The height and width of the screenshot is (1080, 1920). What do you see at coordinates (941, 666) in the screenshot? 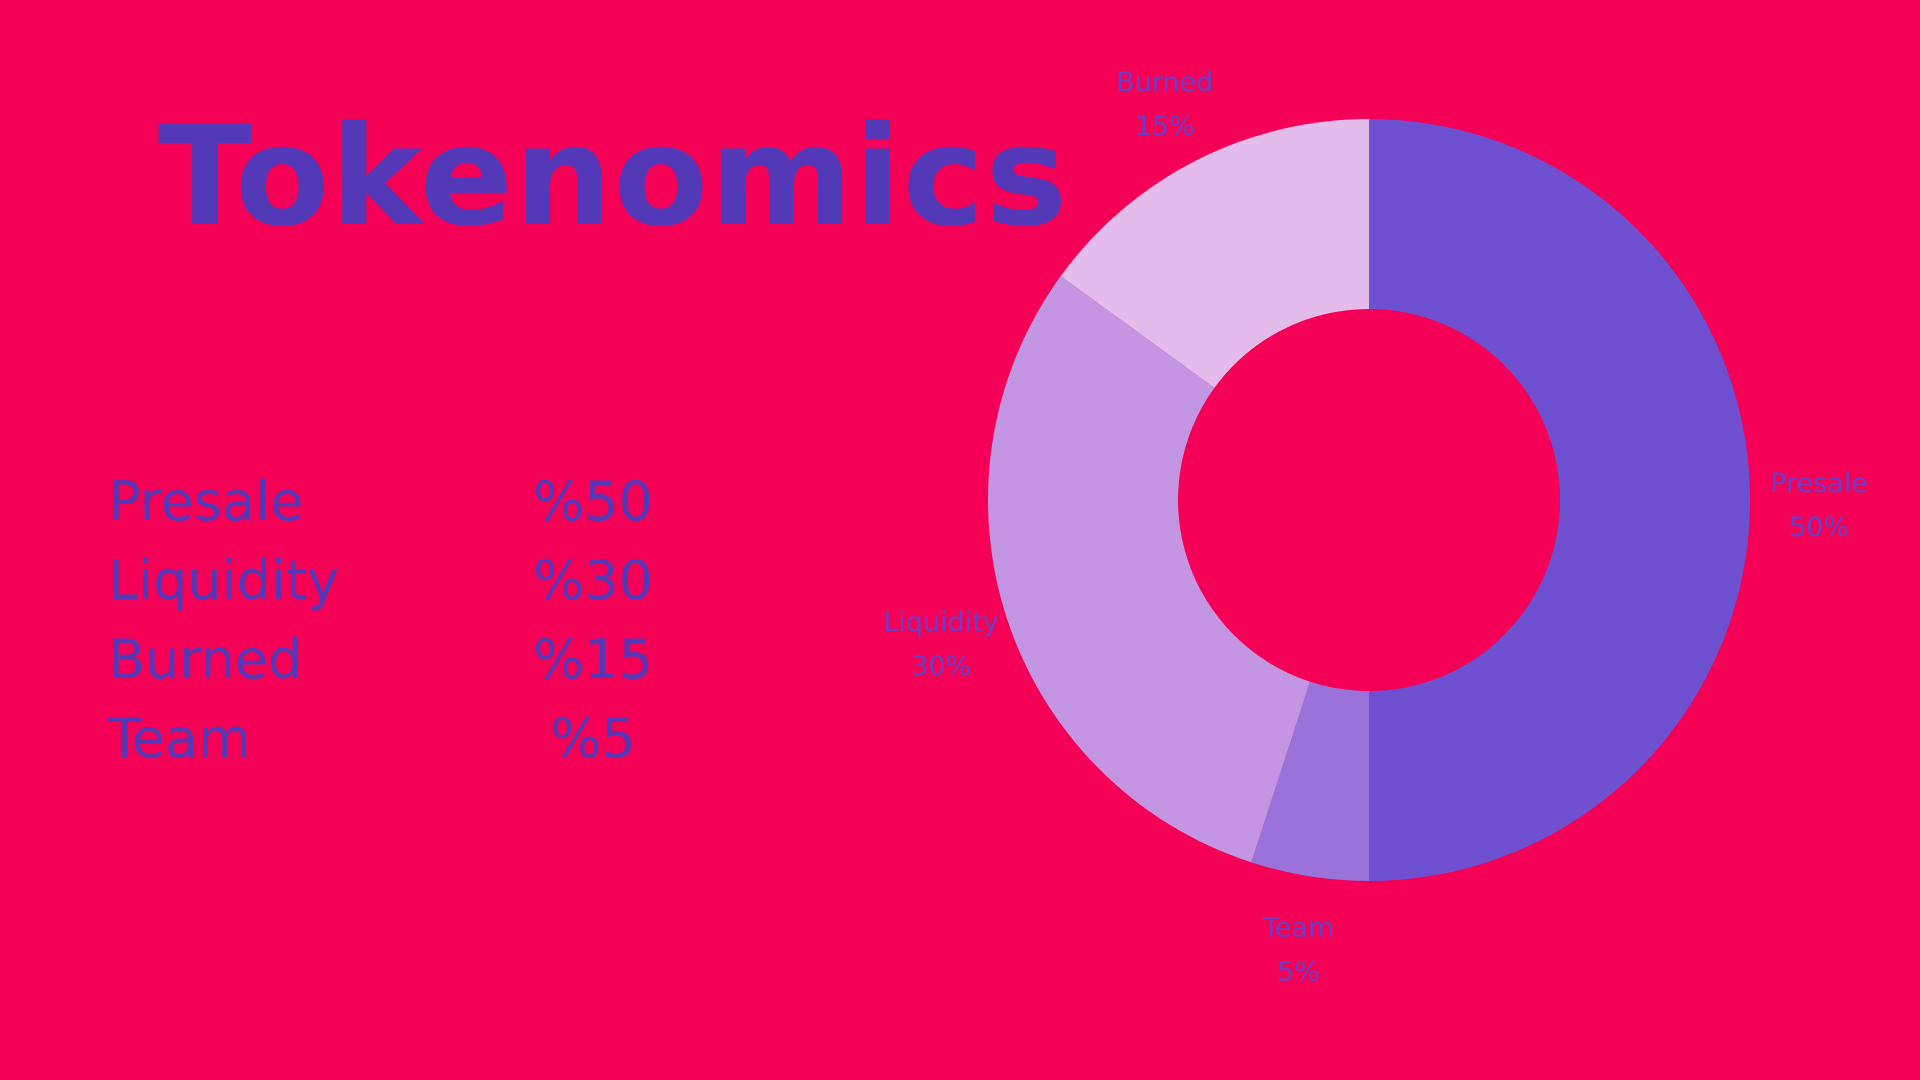
I see `slice-label-value: 30%` at bounding box center [941, 666].